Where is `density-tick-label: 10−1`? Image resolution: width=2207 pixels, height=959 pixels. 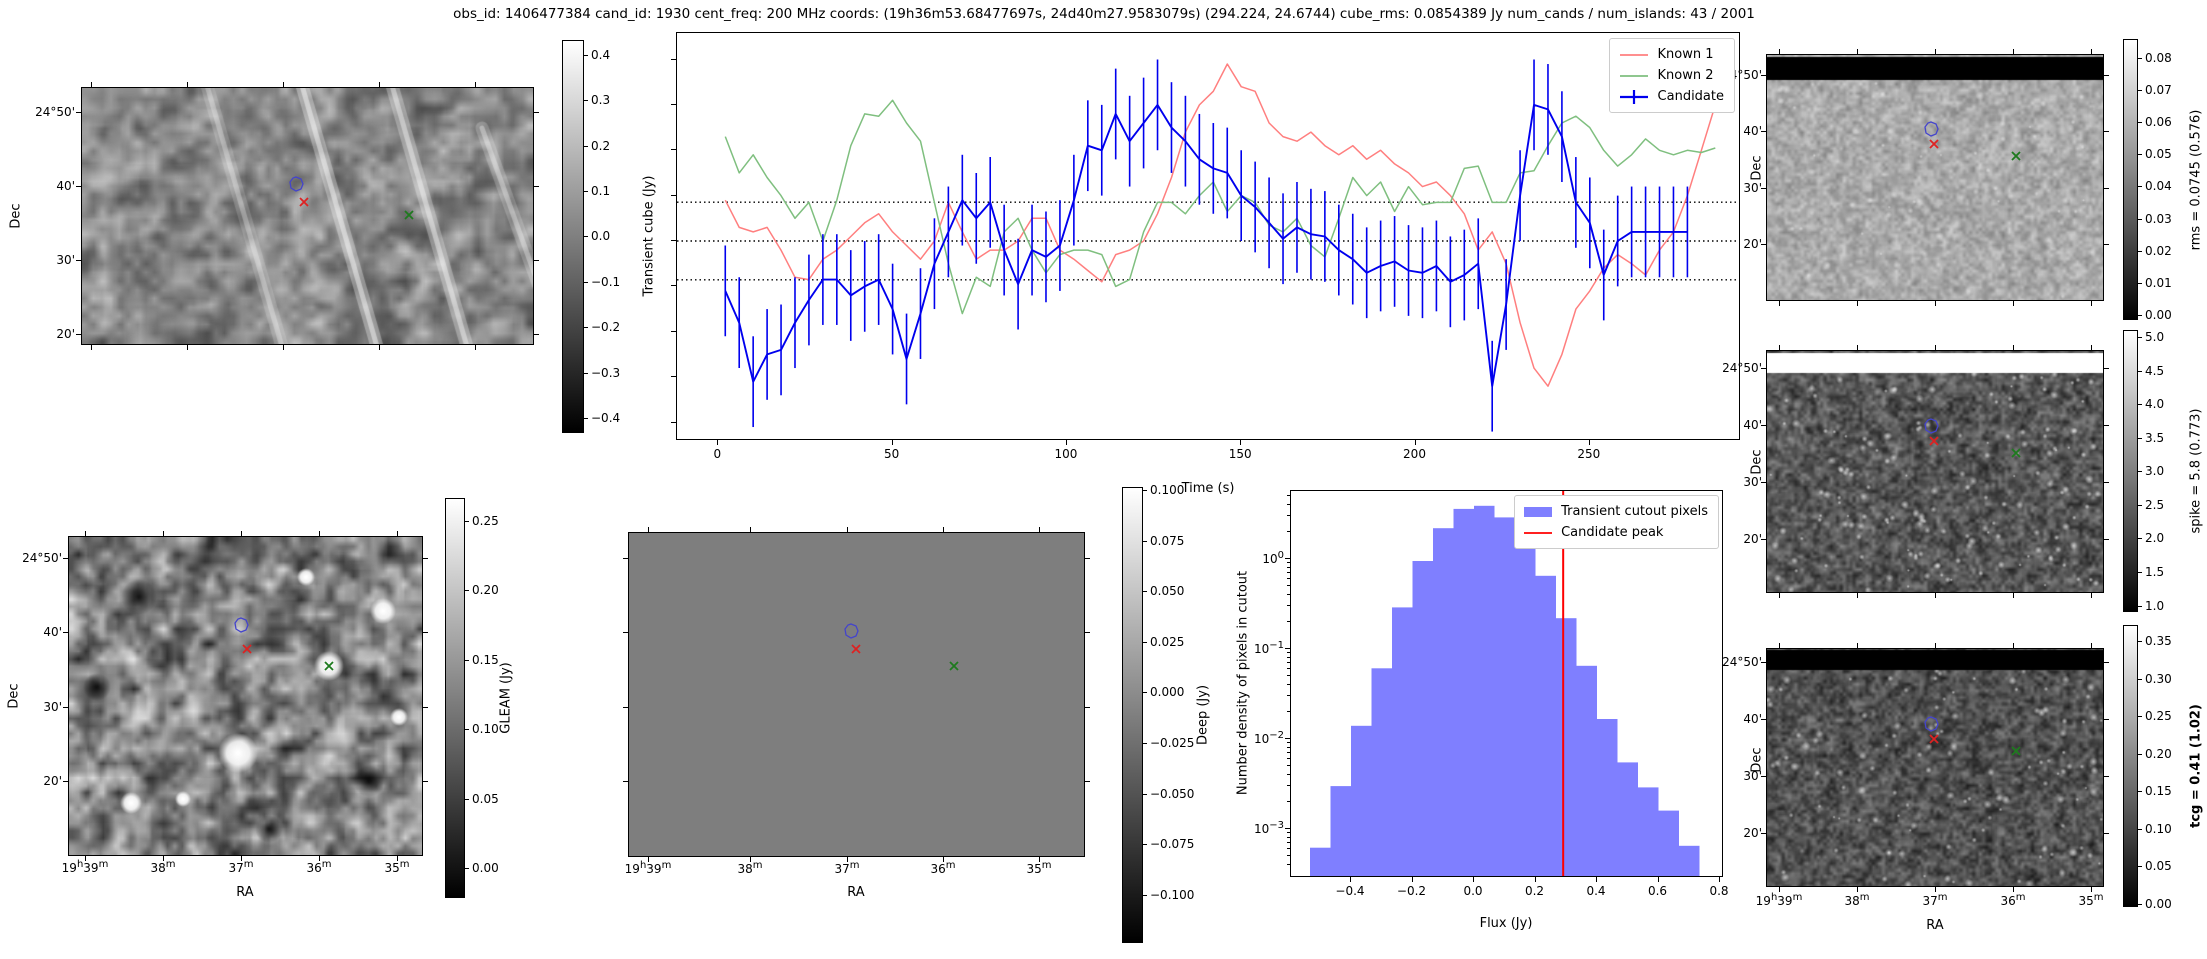 density-tick-label: 10−1 is located at coordinates (1268, 648).